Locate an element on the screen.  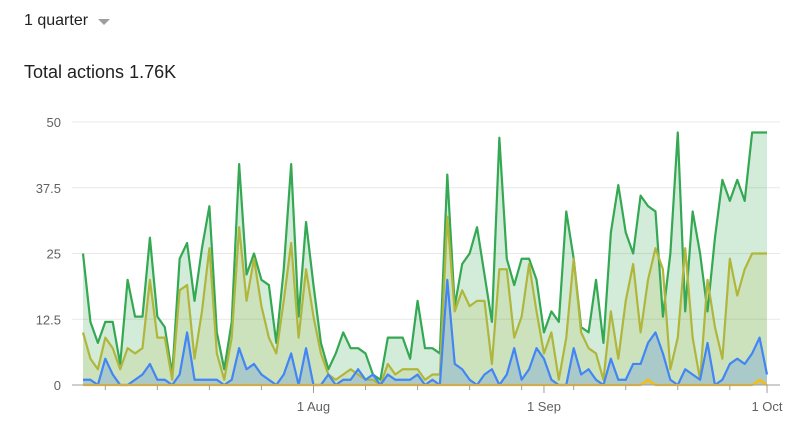
y-tick-label: 25 is located at coordinates (54, 254).